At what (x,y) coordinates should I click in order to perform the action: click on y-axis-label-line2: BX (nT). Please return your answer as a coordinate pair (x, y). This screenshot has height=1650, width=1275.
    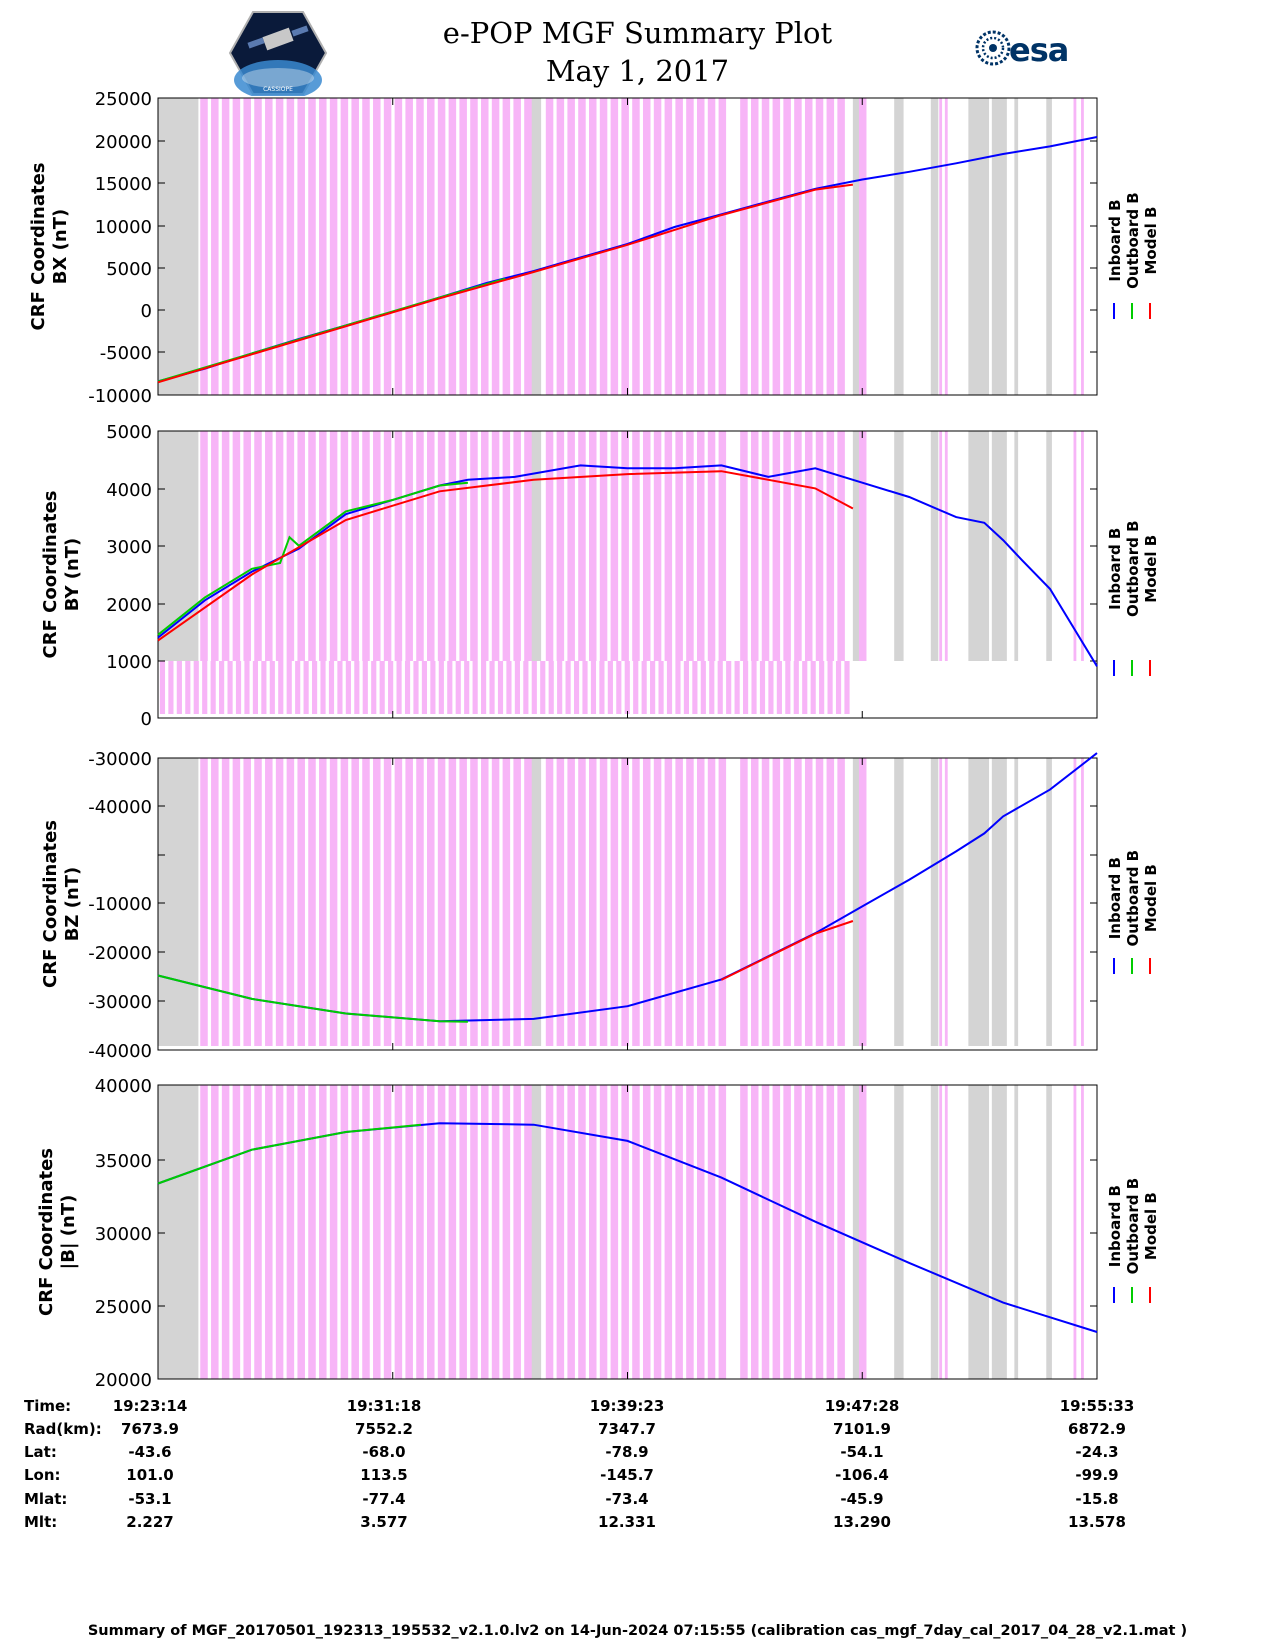
    Looking at the image, I should click on (60, 246).